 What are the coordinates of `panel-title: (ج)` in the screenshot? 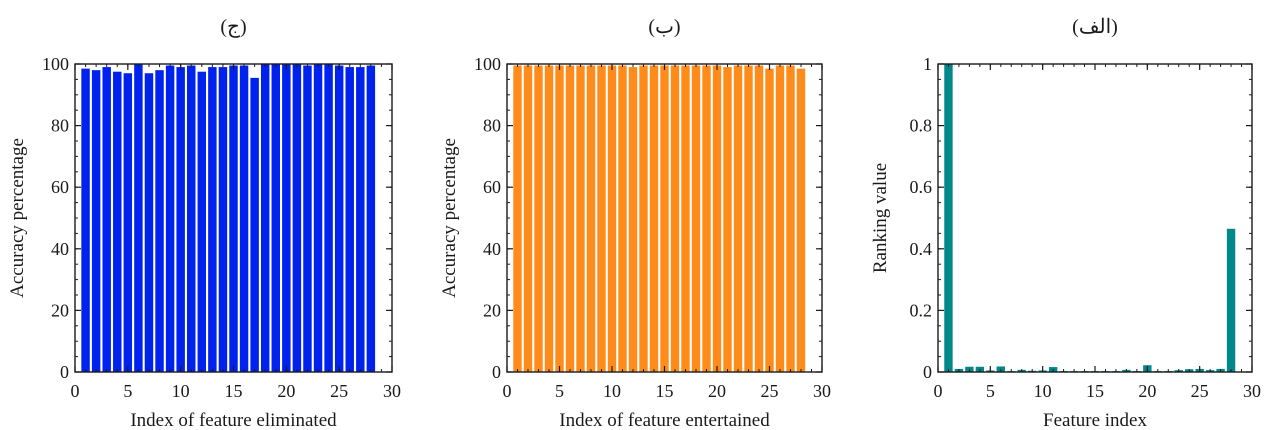 It's located at (233, 27).